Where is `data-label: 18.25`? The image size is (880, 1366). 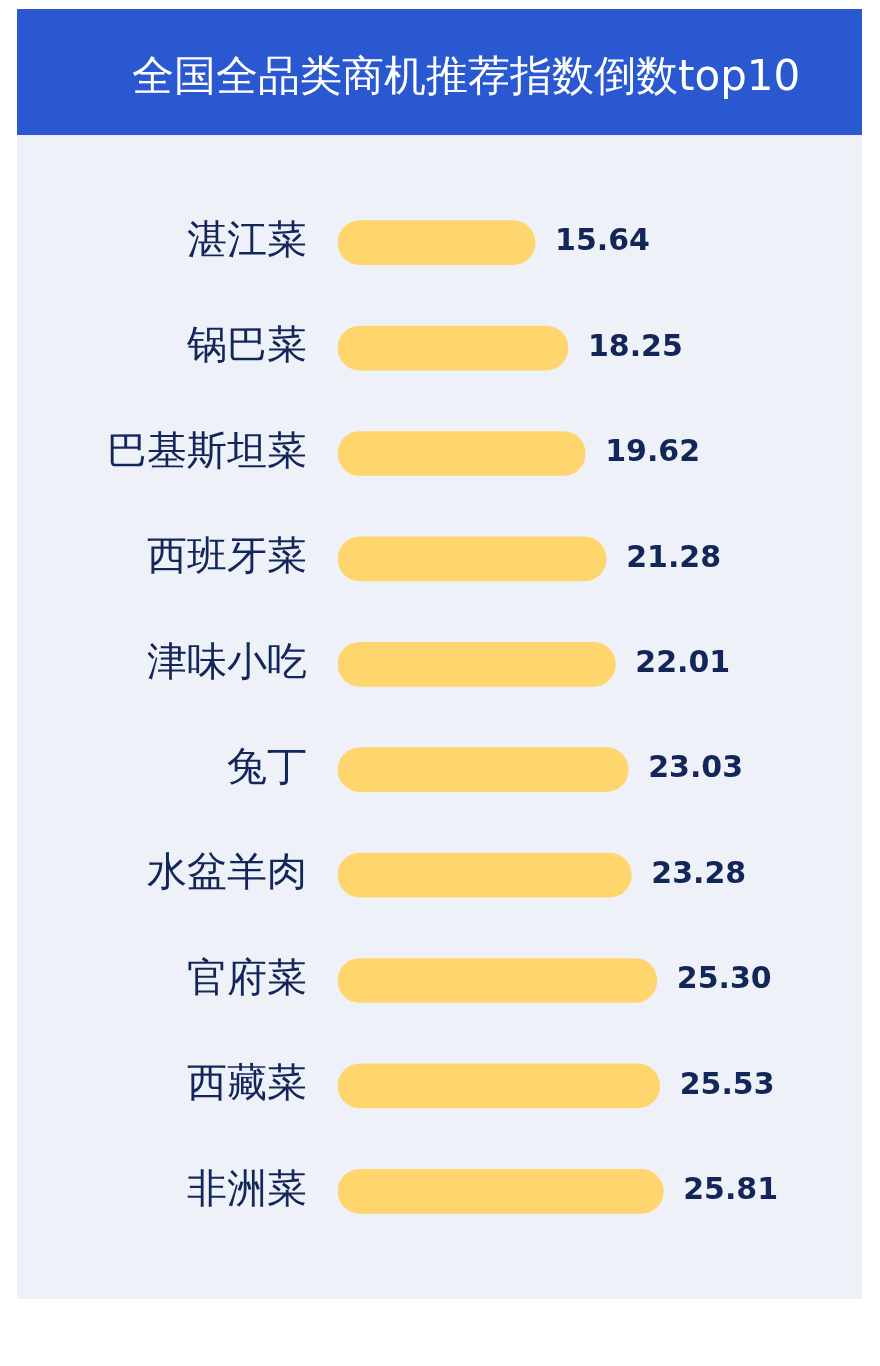 data-label: 18.25 is located at coordinates (635, 345).